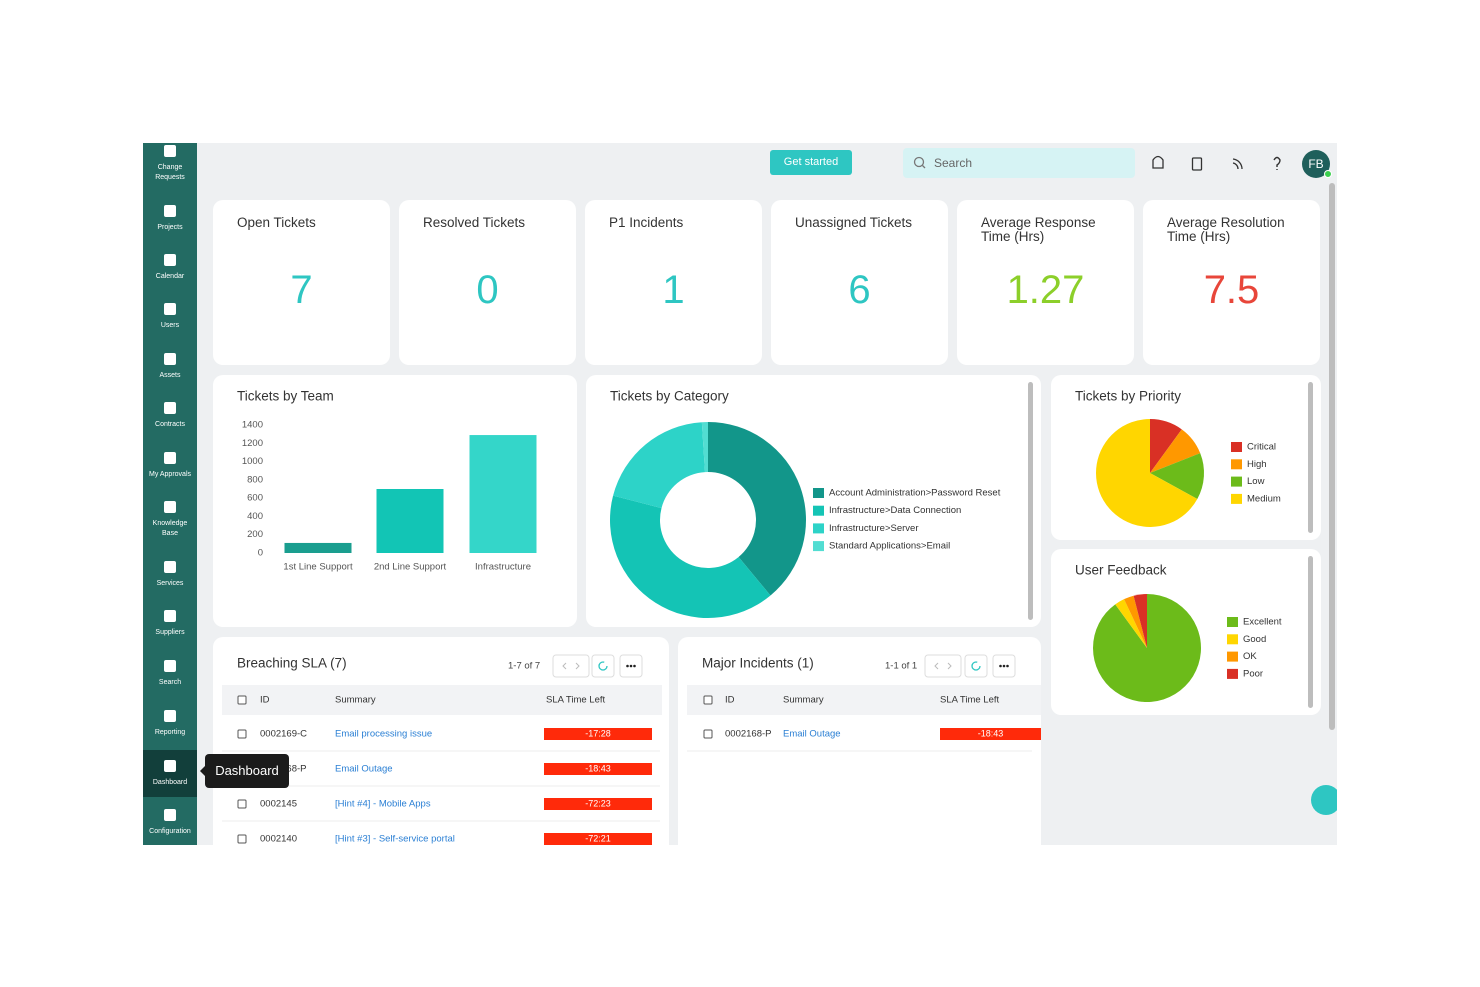 This screenshot has width=1480, height=987. What do you see at coordinates (1197, 164) in the screenshot?
I see `clipboard-icon` at bounding box center [1197, 164].